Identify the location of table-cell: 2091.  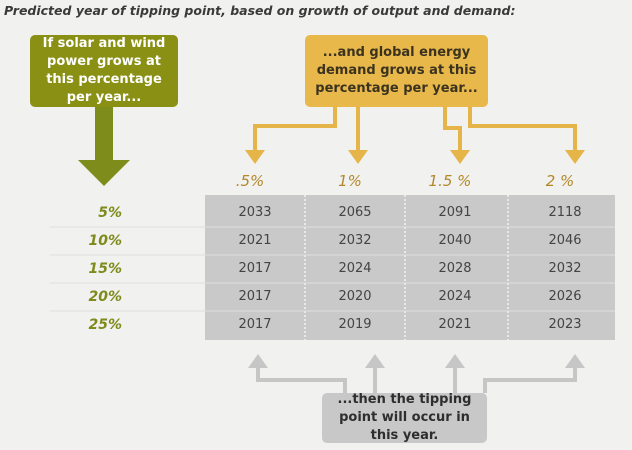
(455, 212).